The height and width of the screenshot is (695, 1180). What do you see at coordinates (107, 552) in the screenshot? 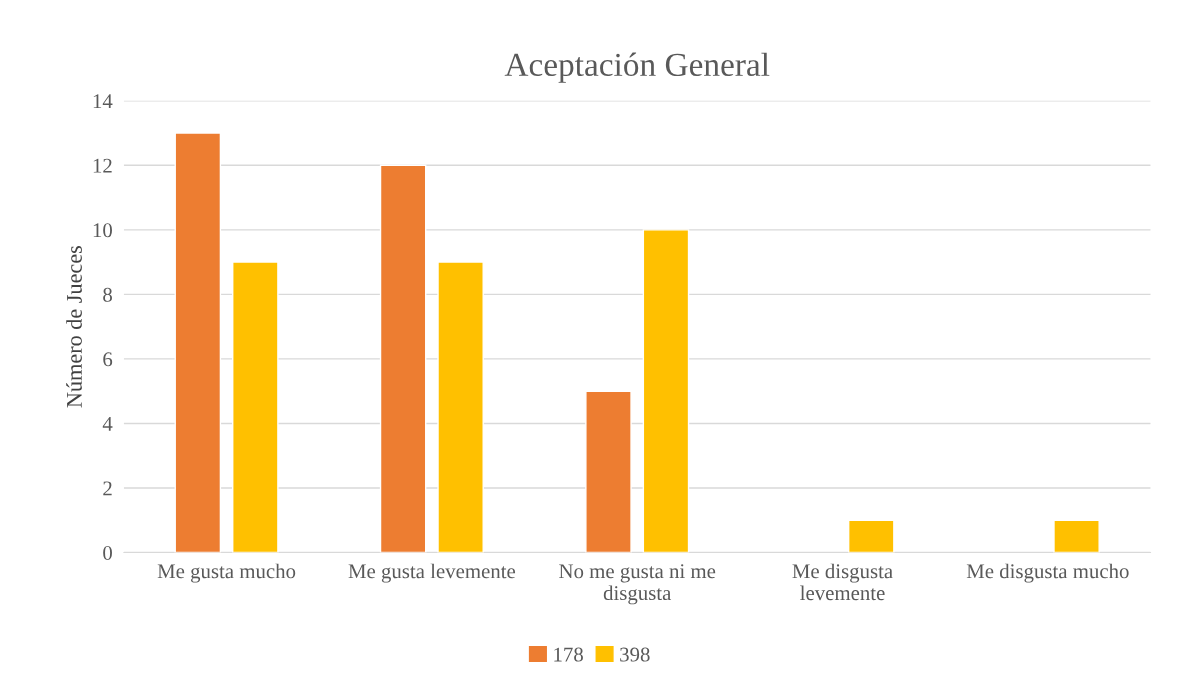
I see `y-tick-label: 0` at bounding box center [107, 552].